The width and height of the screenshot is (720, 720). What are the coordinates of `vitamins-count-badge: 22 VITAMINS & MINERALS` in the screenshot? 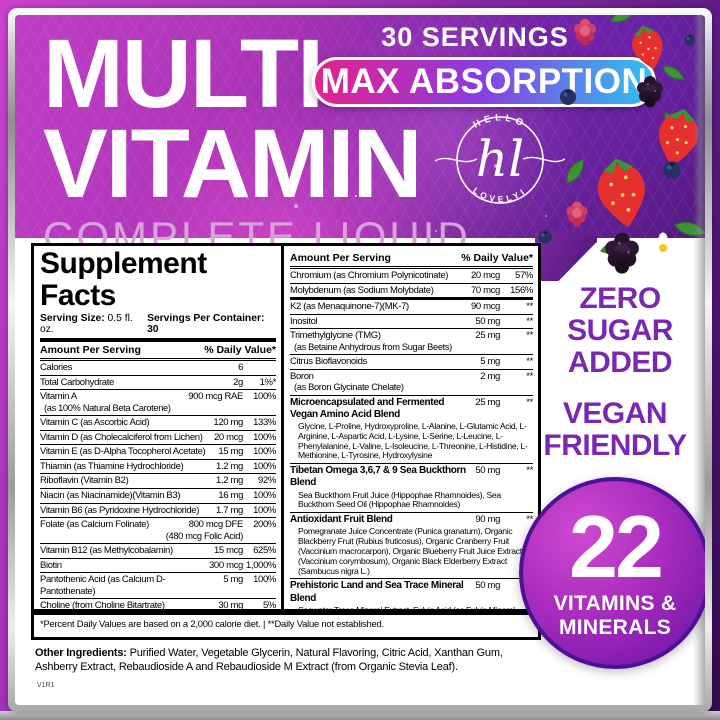 It's located at (612, 573).